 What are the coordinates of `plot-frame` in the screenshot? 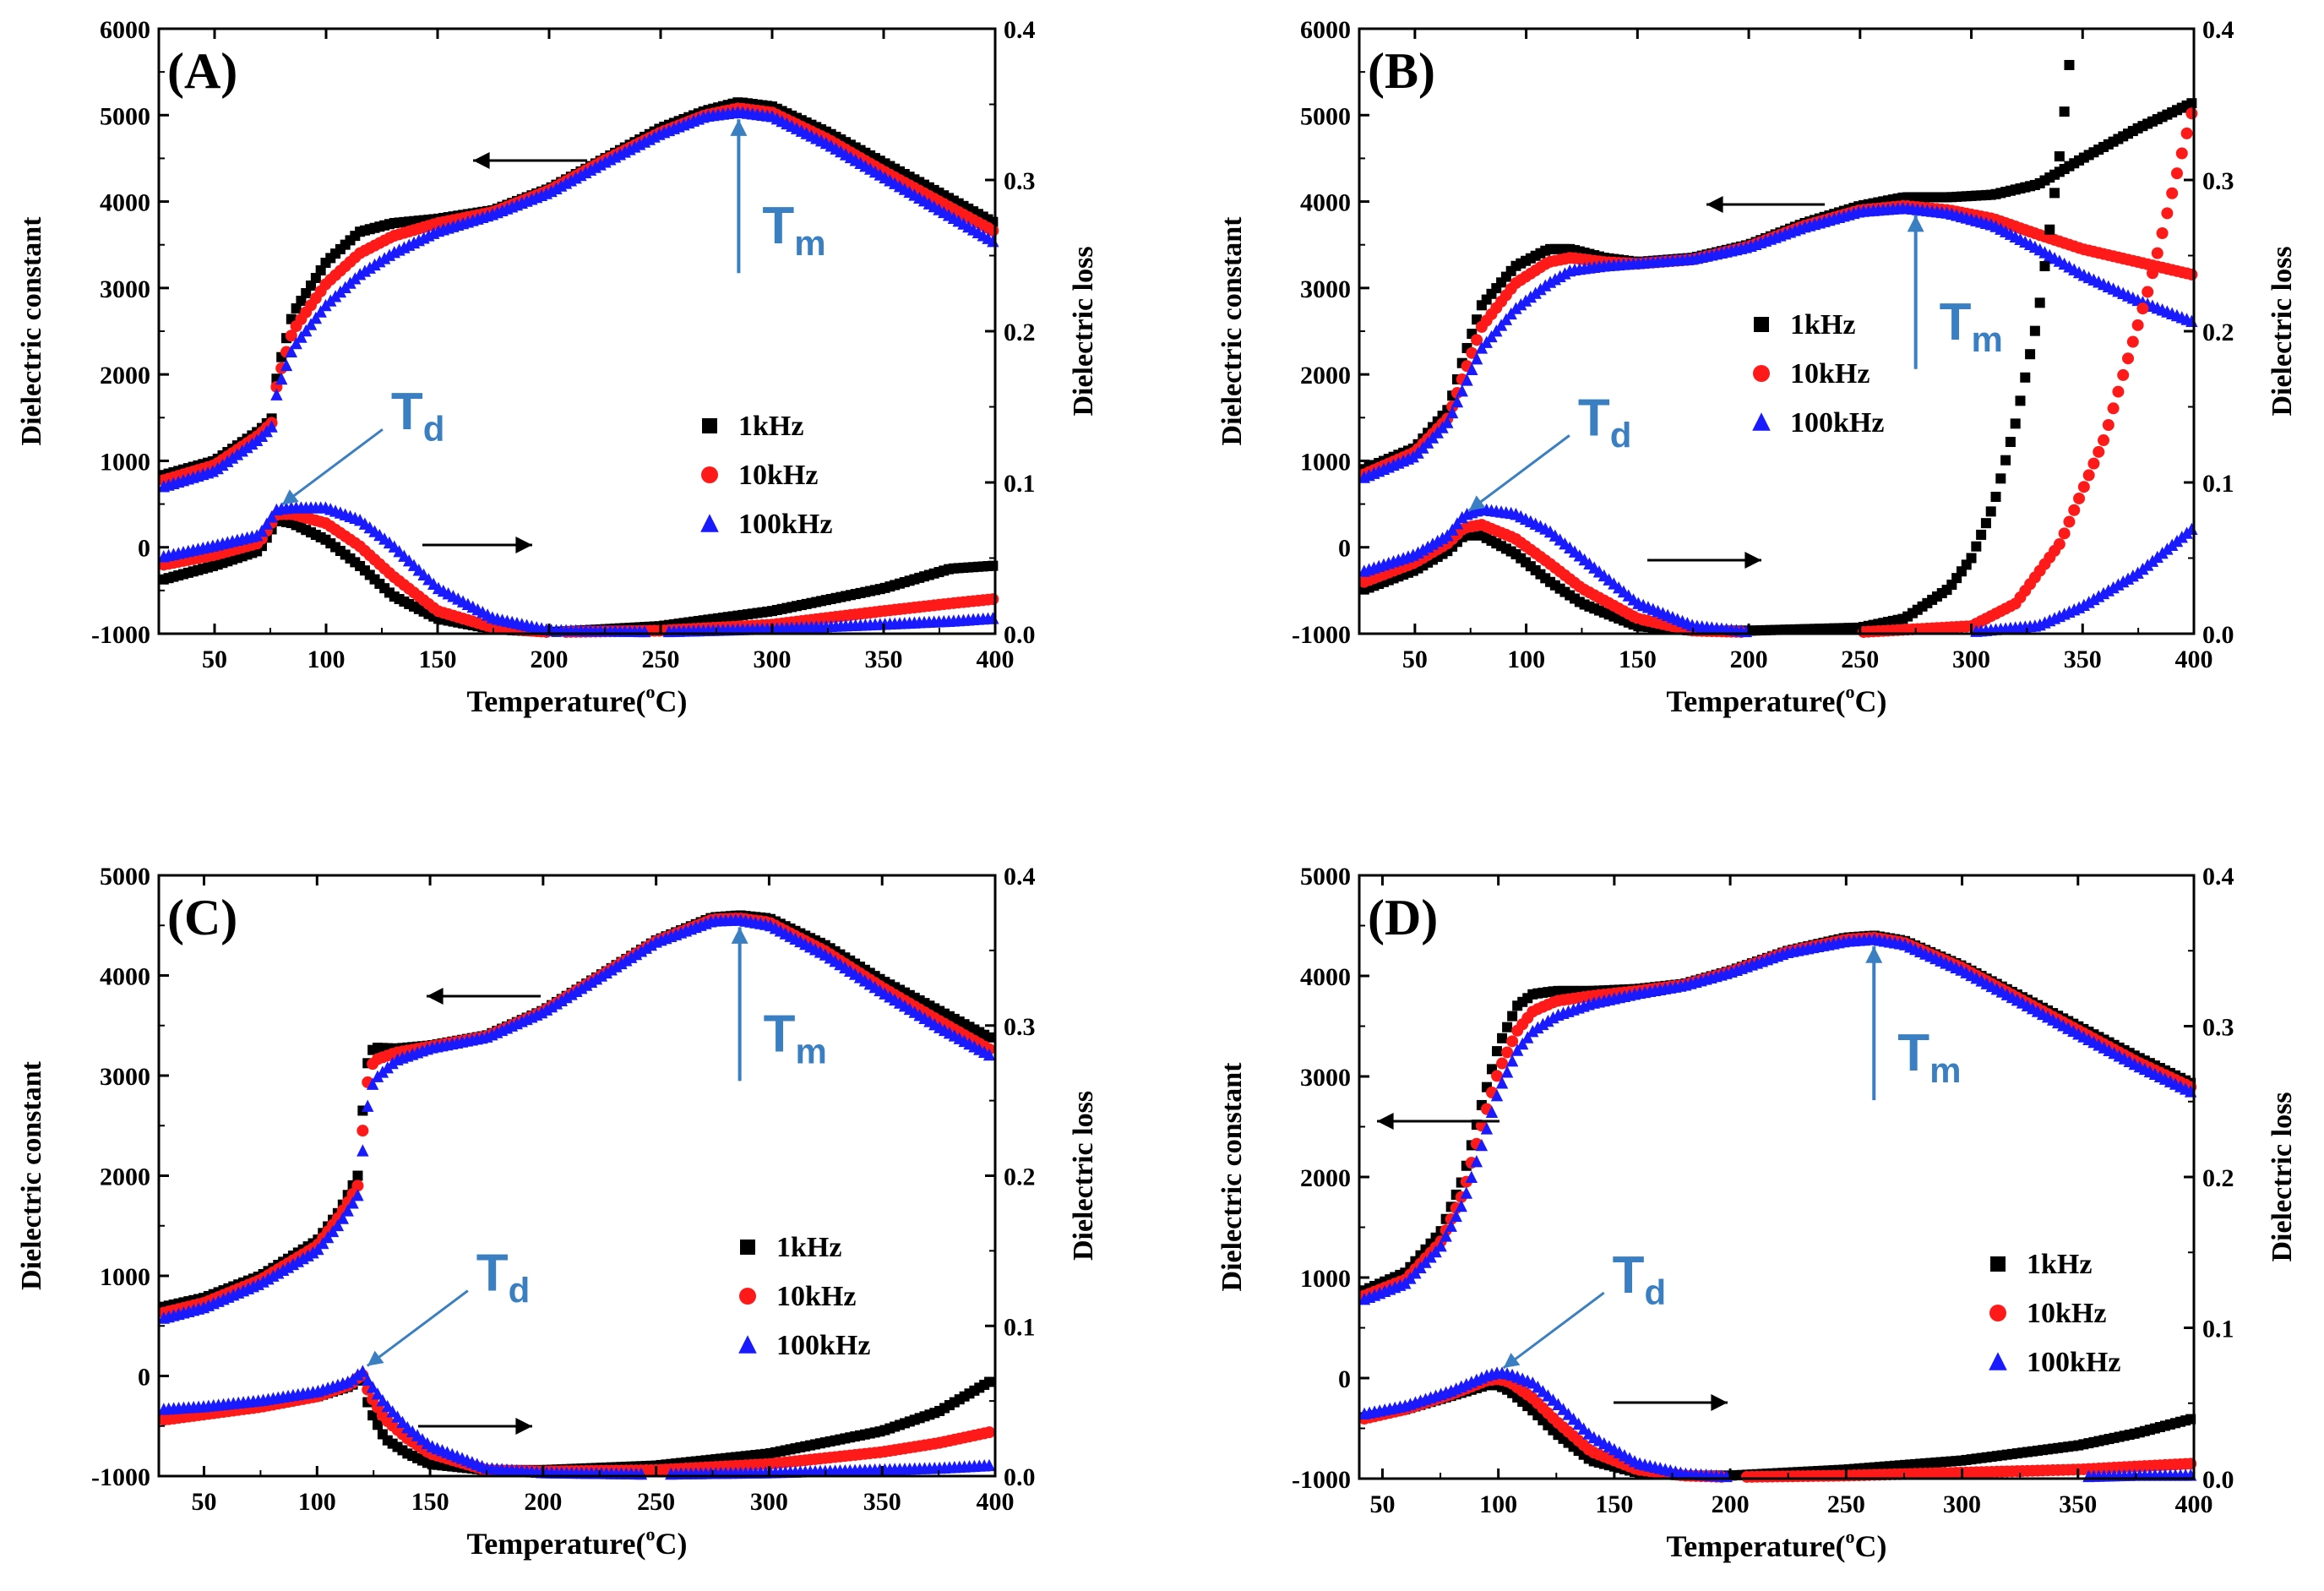 It's located at (577, 331).